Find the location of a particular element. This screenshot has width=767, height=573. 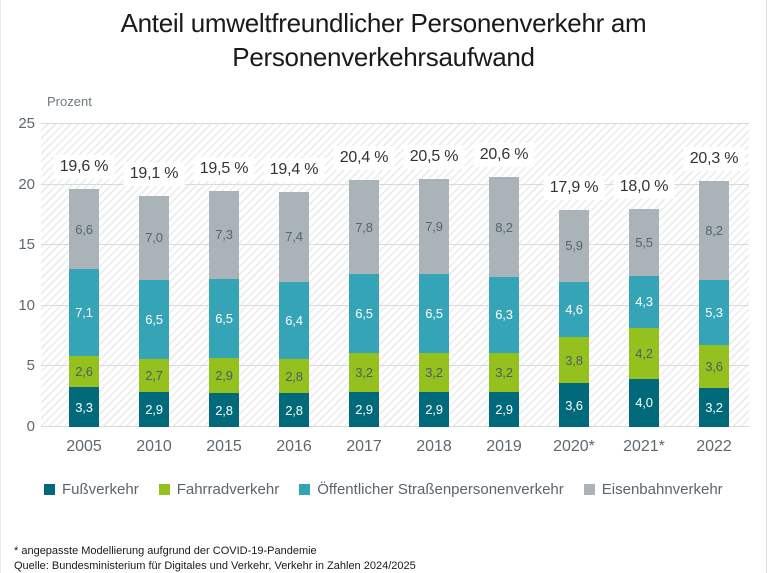

bar-2017: 2,9 3,2 6,5 7,8 is located at coordinates (364, 303).